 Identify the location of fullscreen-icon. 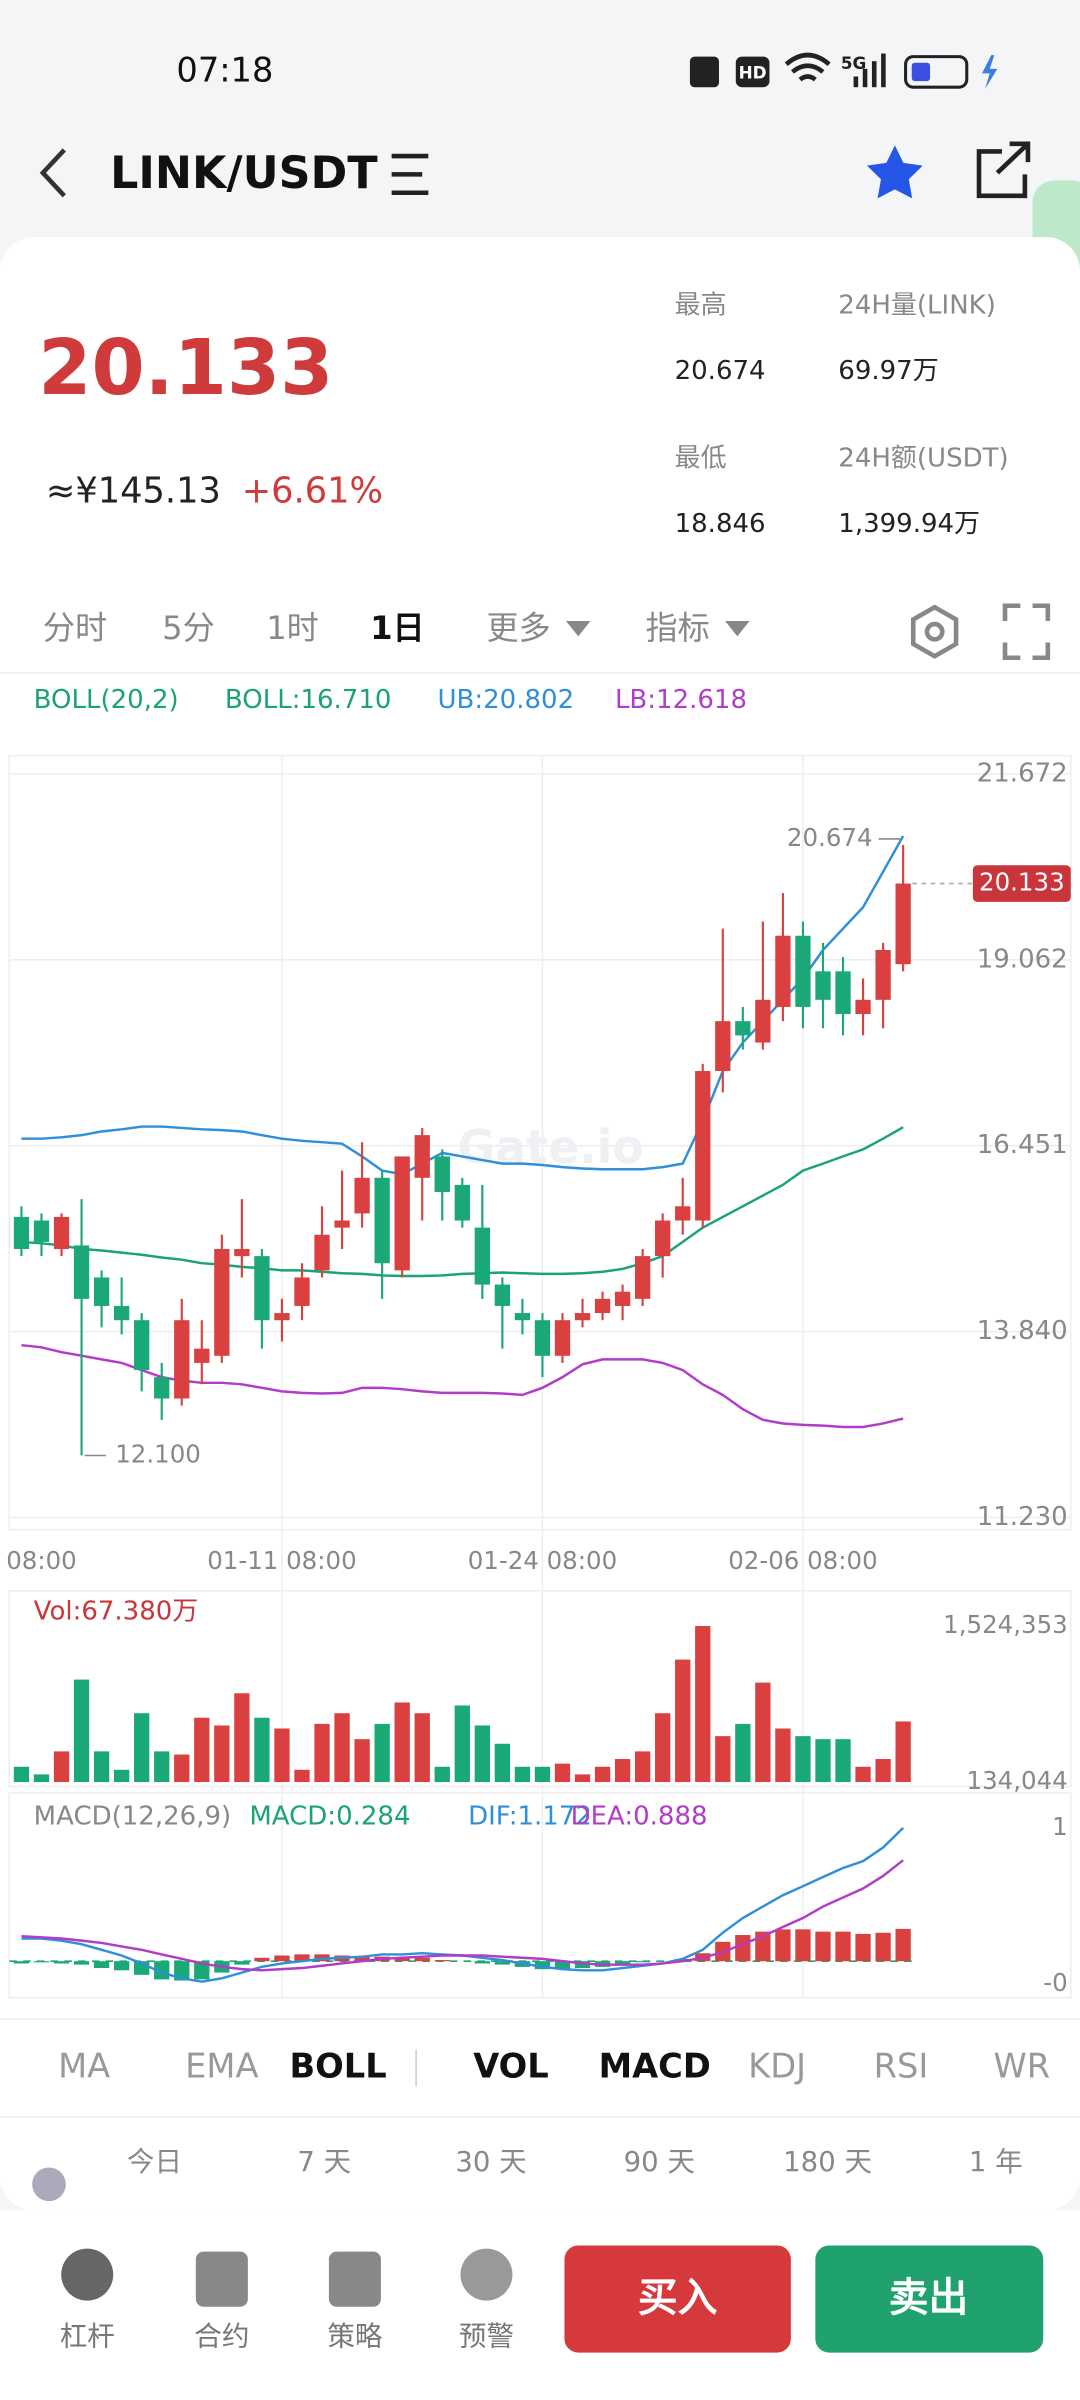
(1026, 632).